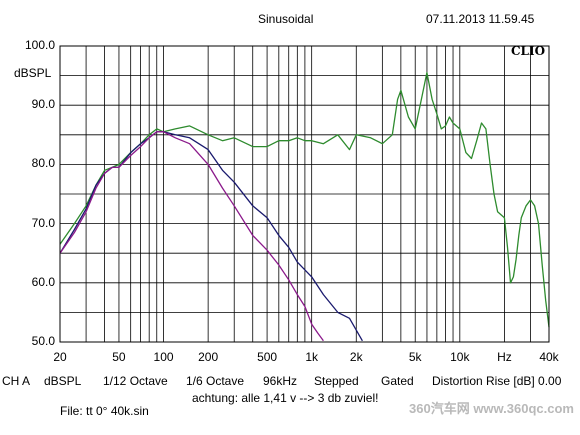 This screenshot has height=435, width=580. Describe the element at coordinates (460, 357) in the screenshot. I see `x-tick-label: 10k` at that location.